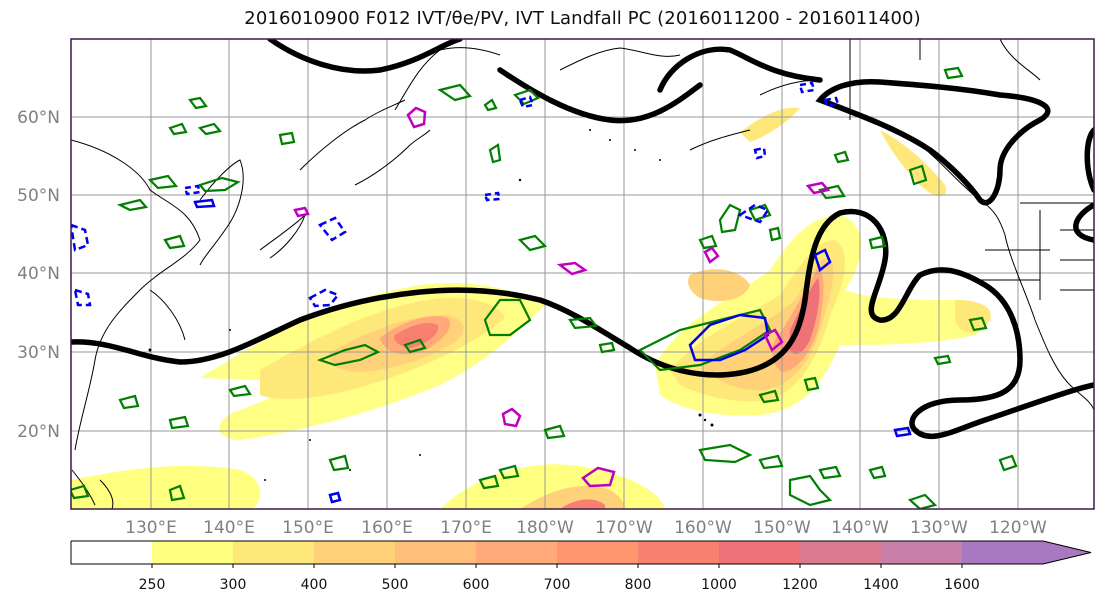 The image size is (1105, 603). I want to click on lon-label-140e: 140°E, so click(229, 528).